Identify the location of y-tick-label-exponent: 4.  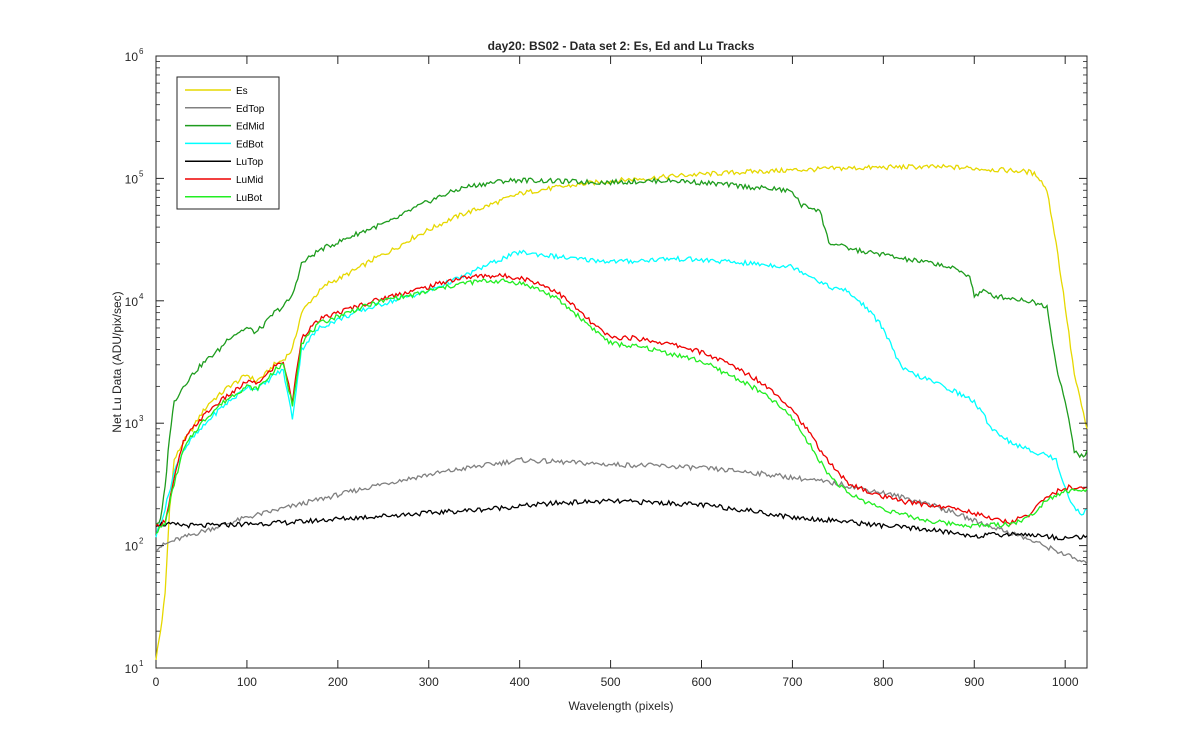
(141, 296).